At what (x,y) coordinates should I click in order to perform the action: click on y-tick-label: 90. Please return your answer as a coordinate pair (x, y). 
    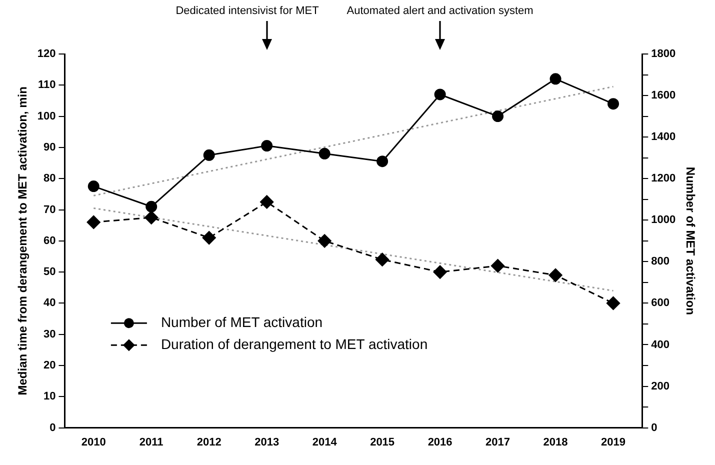
    Looking at the image, I should click on (50, 147).